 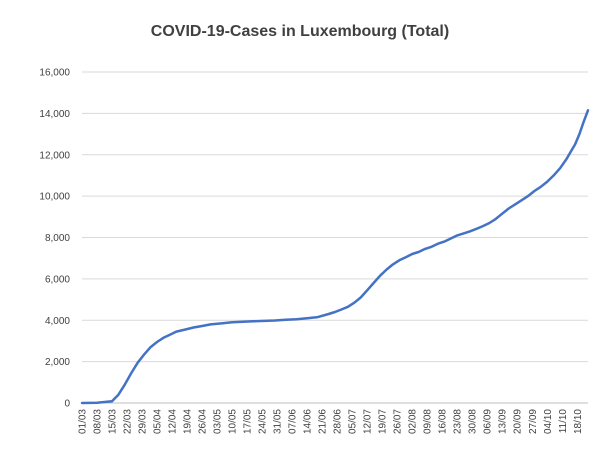 I want to click on x-tick-label: 29/03, so click(x=143, y=421).